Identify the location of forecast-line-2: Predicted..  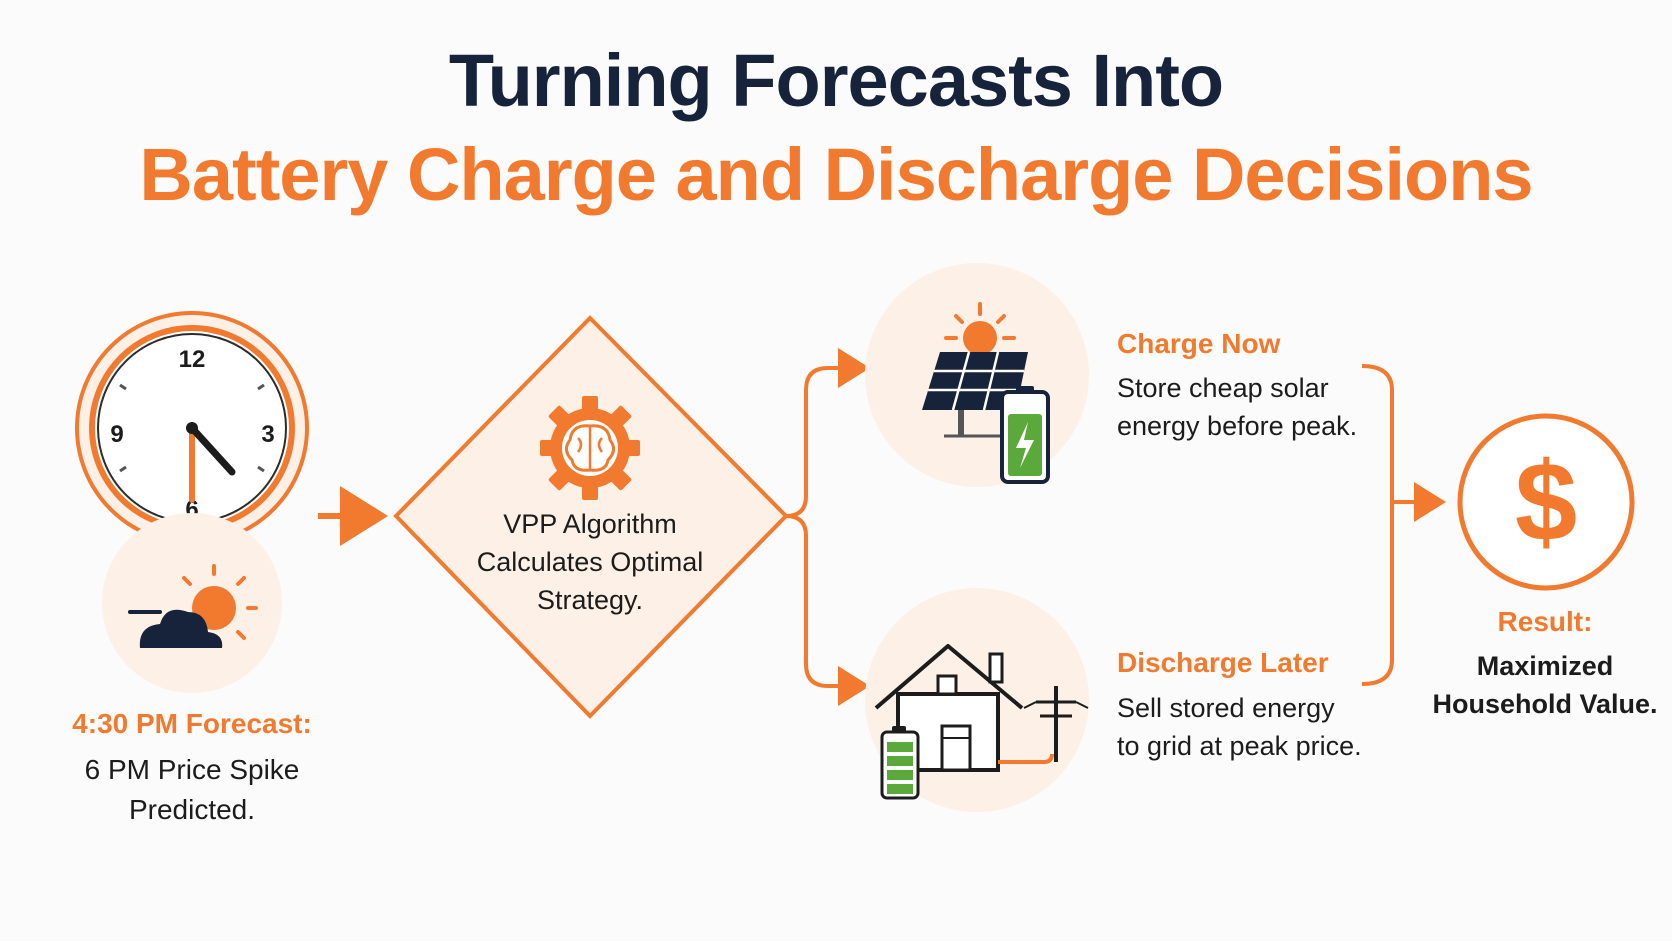
(192, 809).